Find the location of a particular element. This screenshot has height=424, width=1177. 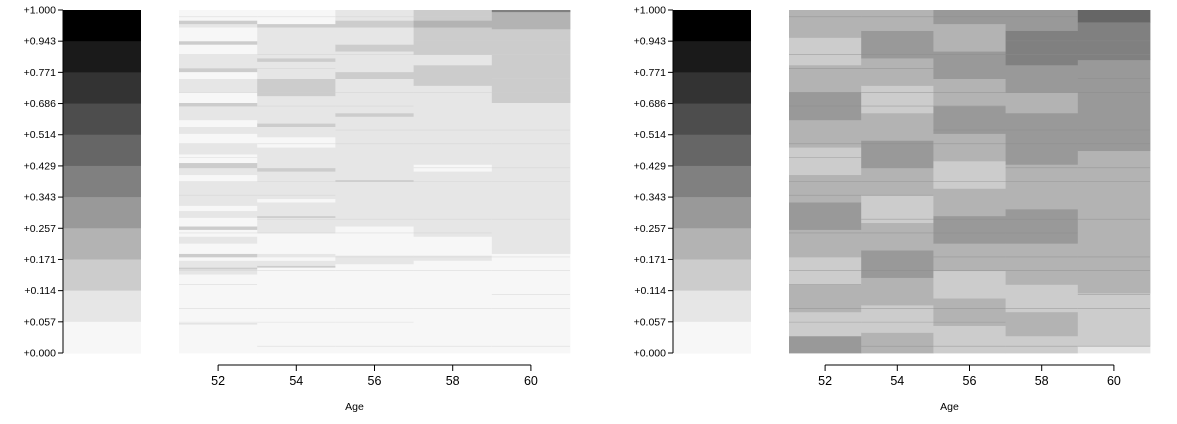

scale-tick-label: +0.000 is located at coordinates (40, 354).